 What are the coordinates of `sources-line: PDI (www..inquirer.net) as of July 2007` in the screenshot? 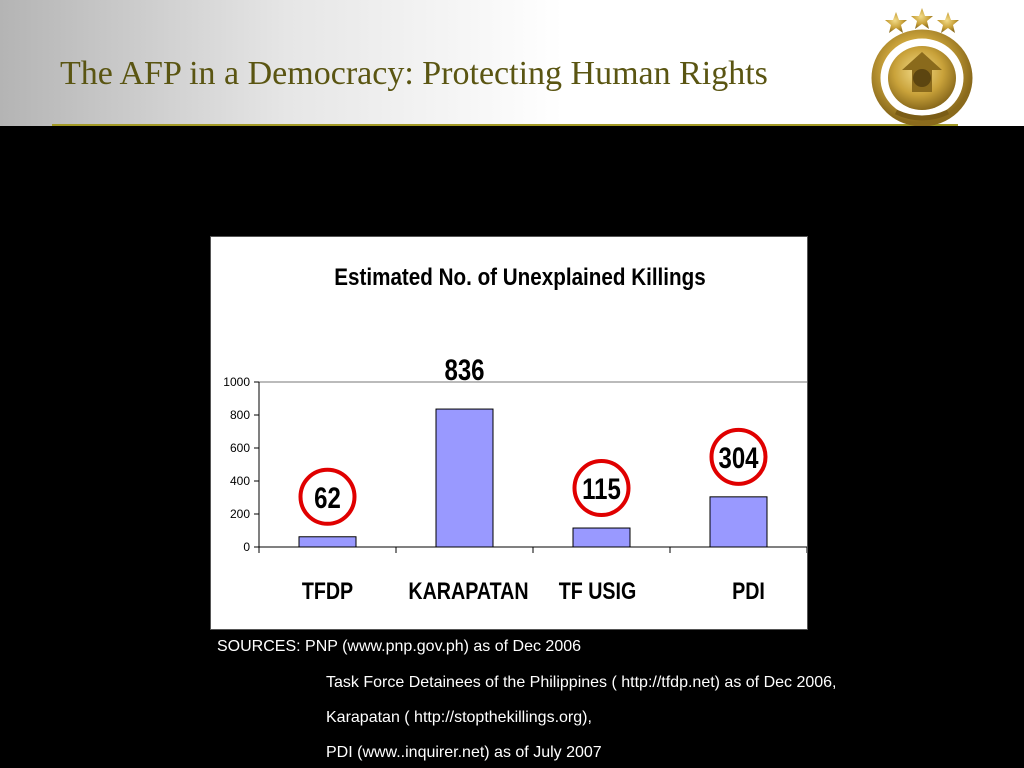 It's located at (464, 752).